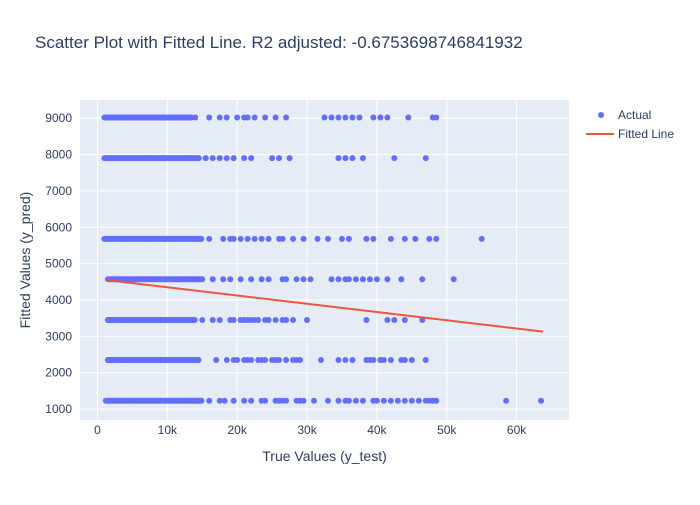 The image size is (700, 505). Describe the element at coordinates (237, 430) in the screenshot. I see `x-tick-label: 20k` at that location.